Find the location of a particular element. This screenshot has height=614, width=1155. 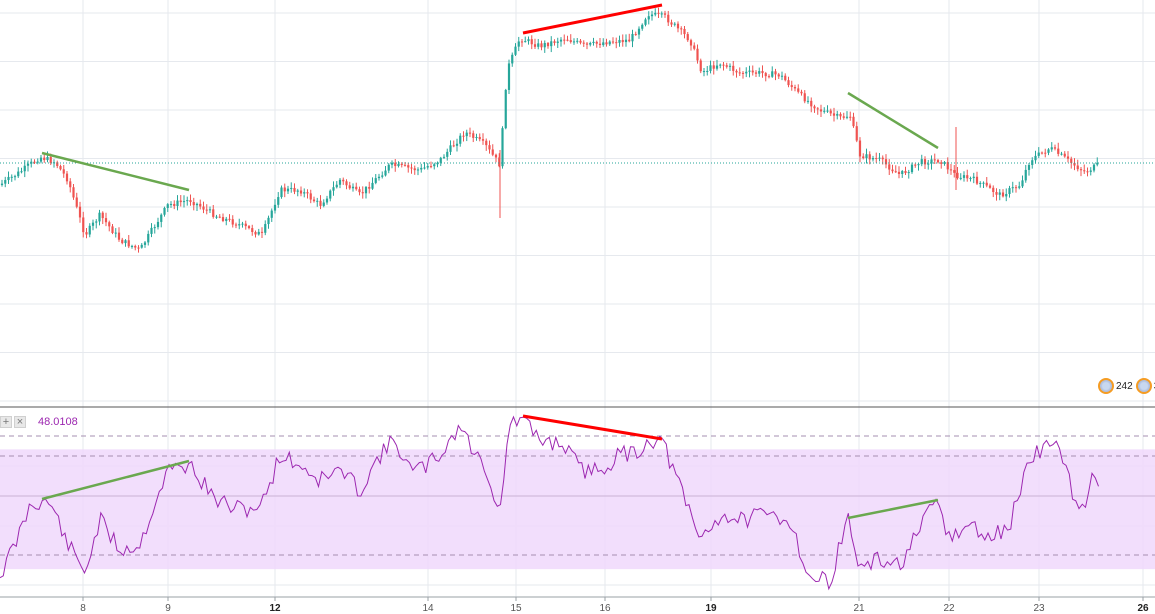

x-tick-label: 14 is located at coordinates (428, 608).